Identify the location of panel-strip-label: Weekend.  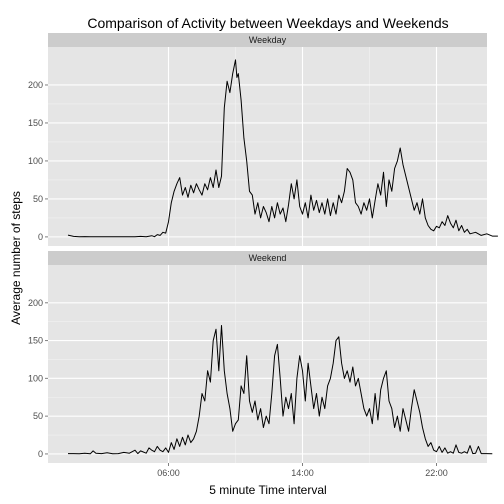
(268, 258).